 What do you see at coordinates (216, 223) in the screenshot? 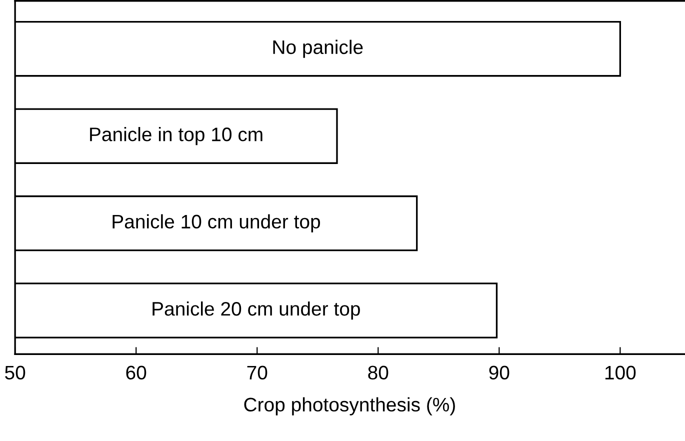
I see `y-tick-label: Panicle 10 cm under top` at bounding box center [216, 223].